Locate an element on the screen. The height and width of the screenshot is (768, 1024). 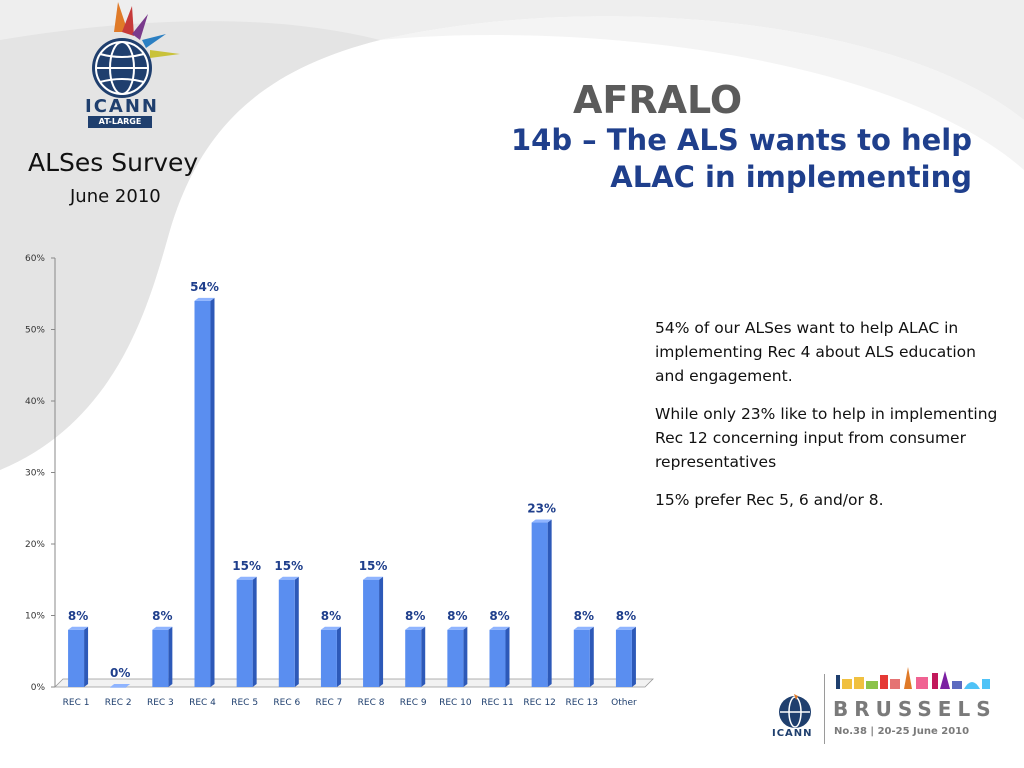
x-tick-label: REC 2 is located at coordinates (118, 703).